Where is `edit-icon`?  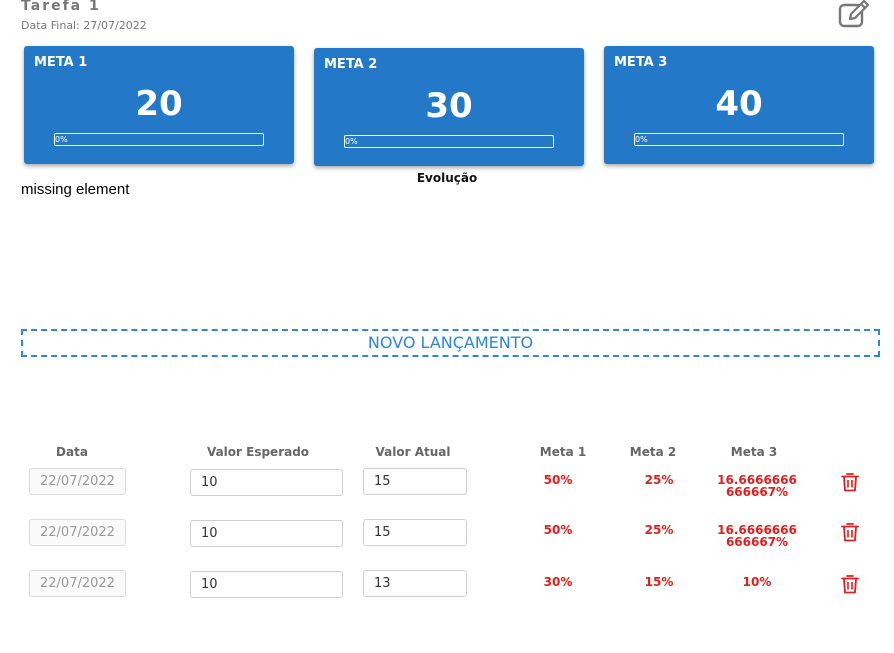
edit-icon is located at coordinates (854, 14).